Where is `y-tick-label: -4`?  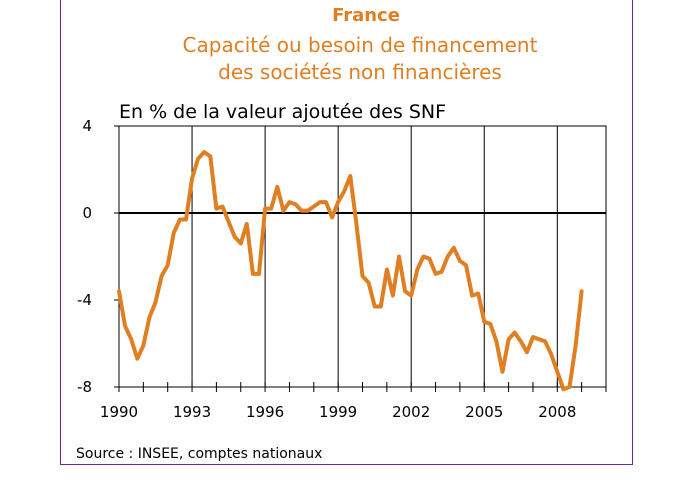
y-tick-label: -4 is located at coordinates (84, 300).